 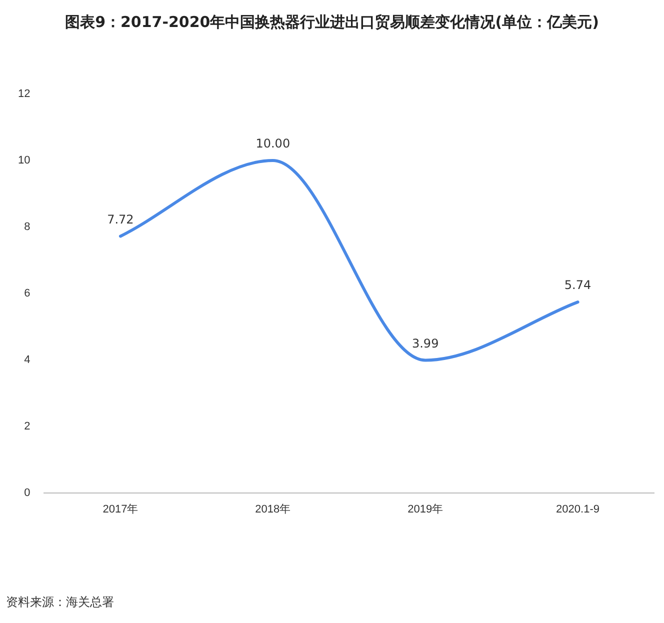 What do you see at coordinates (27, 426) in the screenshot?
I see `y-tick-label: 2` at bounding box center [27, 426].